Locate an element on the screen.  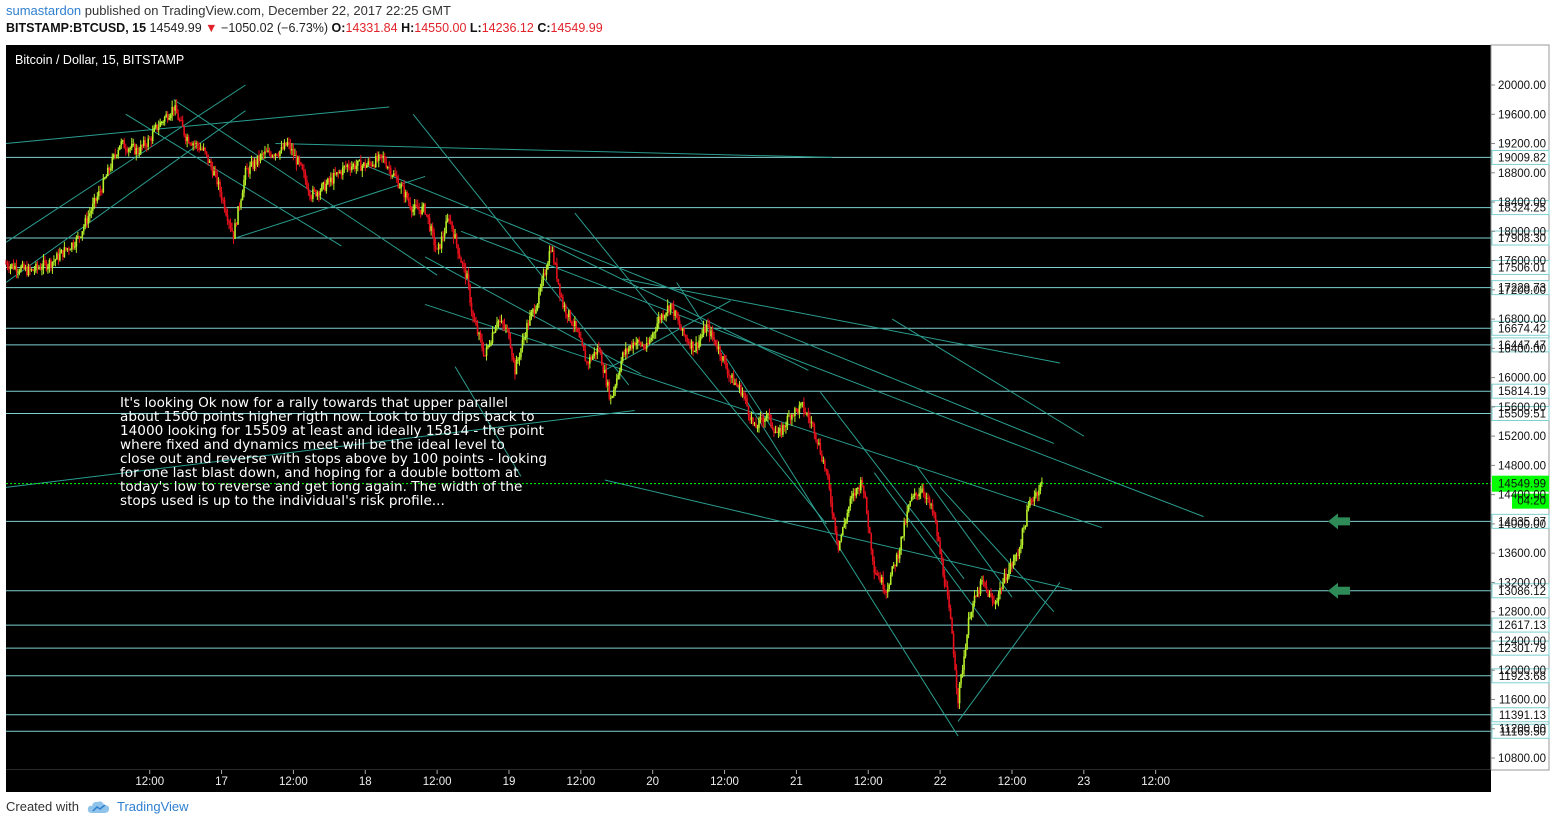
x-tick-label: 21 is located at coordinates (796, 782).